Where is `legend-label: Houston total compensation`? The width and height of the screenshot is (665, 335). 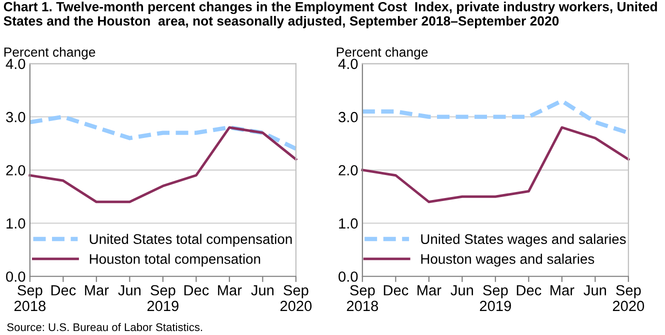 legend-label: Houston total compensation is located at coordinates (175, 260).